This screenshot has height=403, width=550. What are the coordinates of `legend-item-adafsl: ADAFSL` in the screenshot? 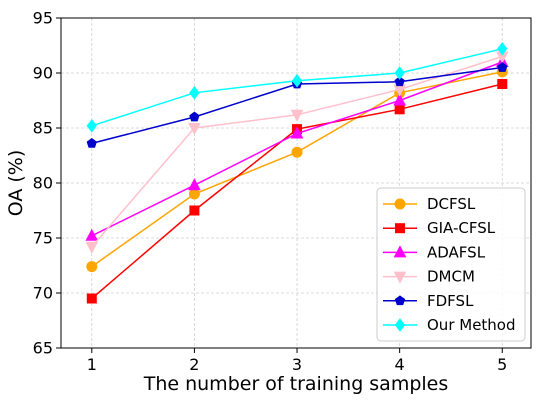 It's located at (434, 252).